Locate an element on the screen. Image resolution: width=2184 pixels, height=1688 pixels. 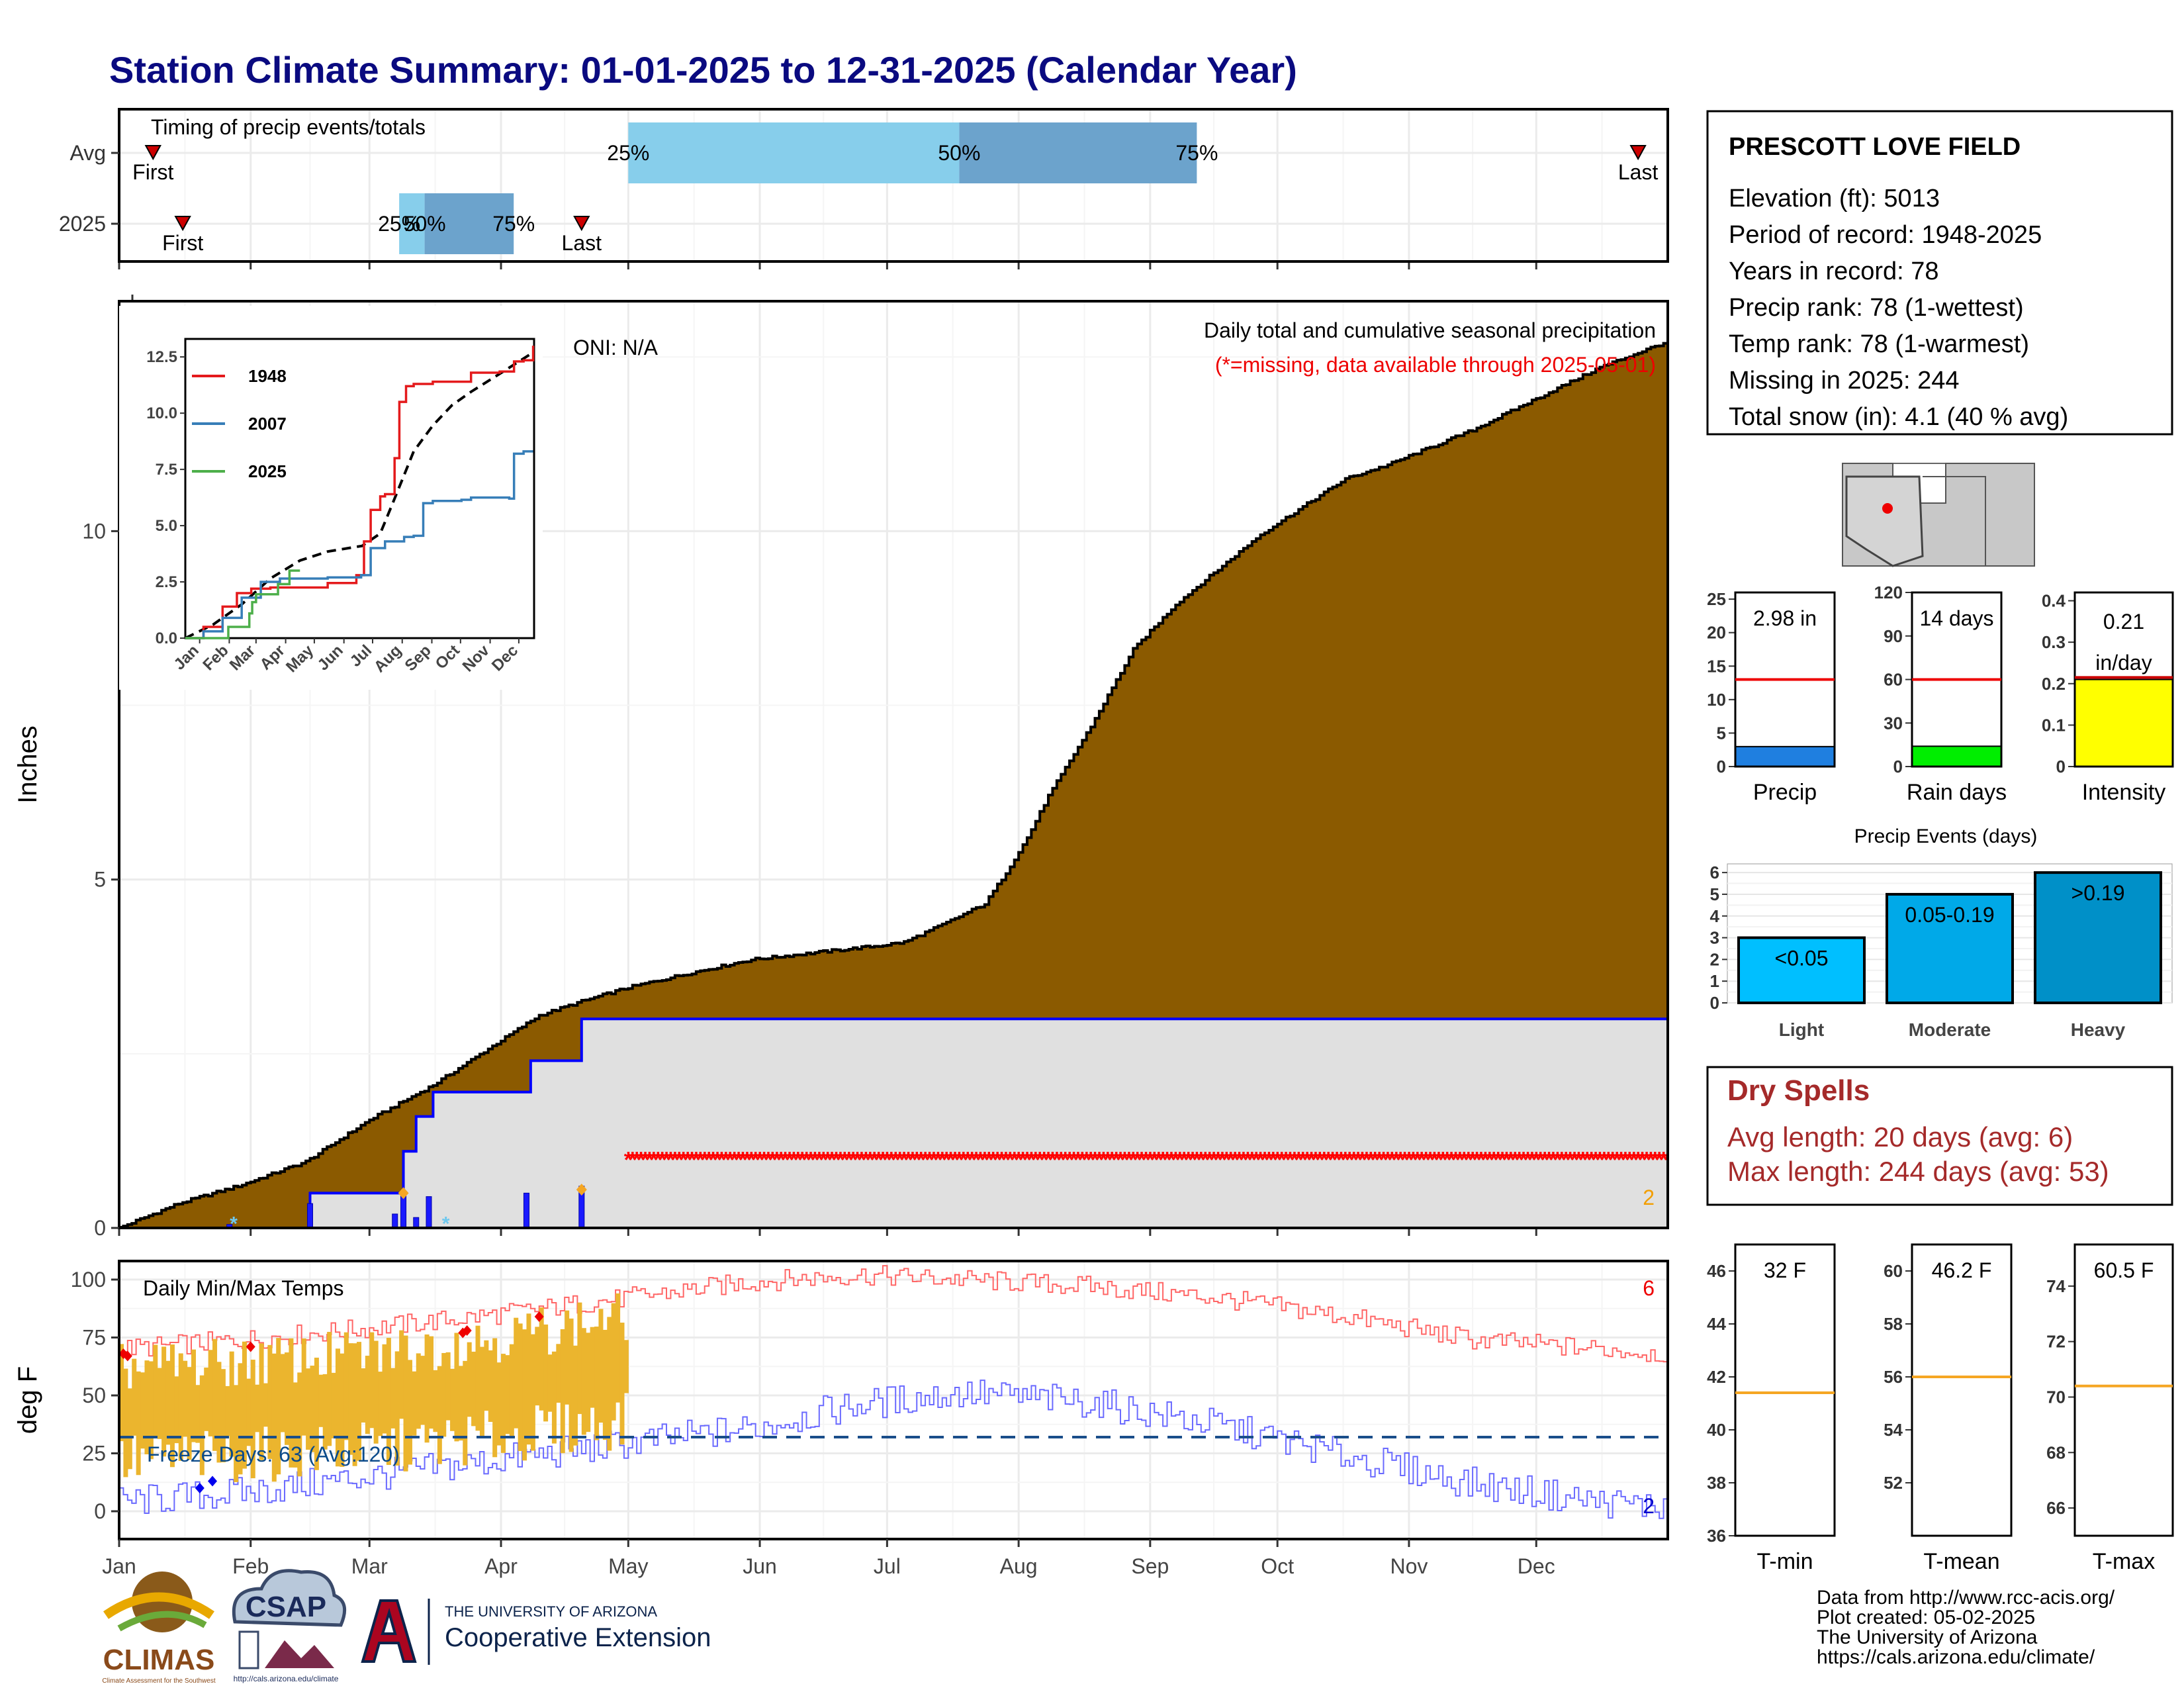
dry-spells-title: Dry Spells is located at coordinates (1798, 1090).